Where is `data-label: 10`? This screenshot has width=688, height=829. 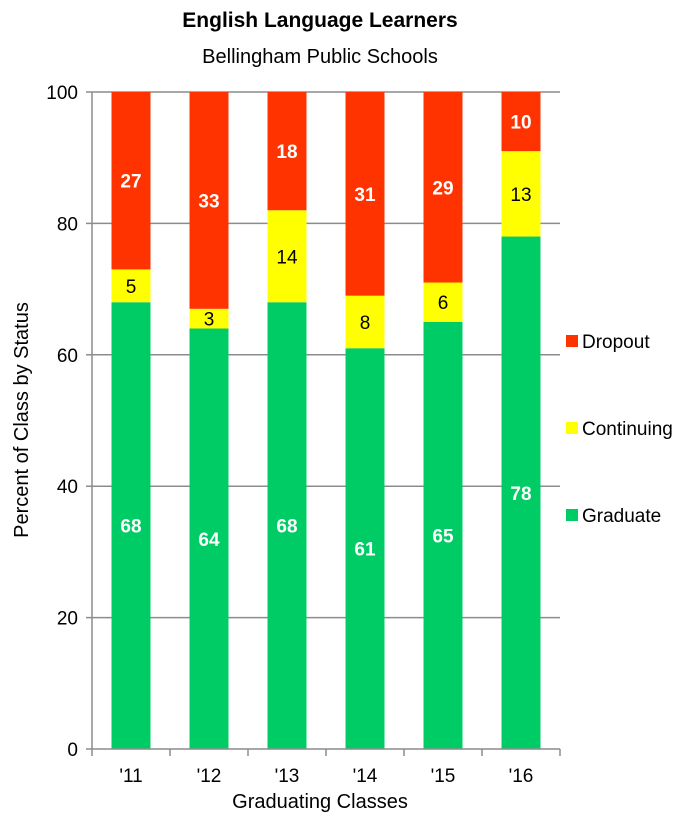 data-label: 10 is located at coordinates (520, 123).